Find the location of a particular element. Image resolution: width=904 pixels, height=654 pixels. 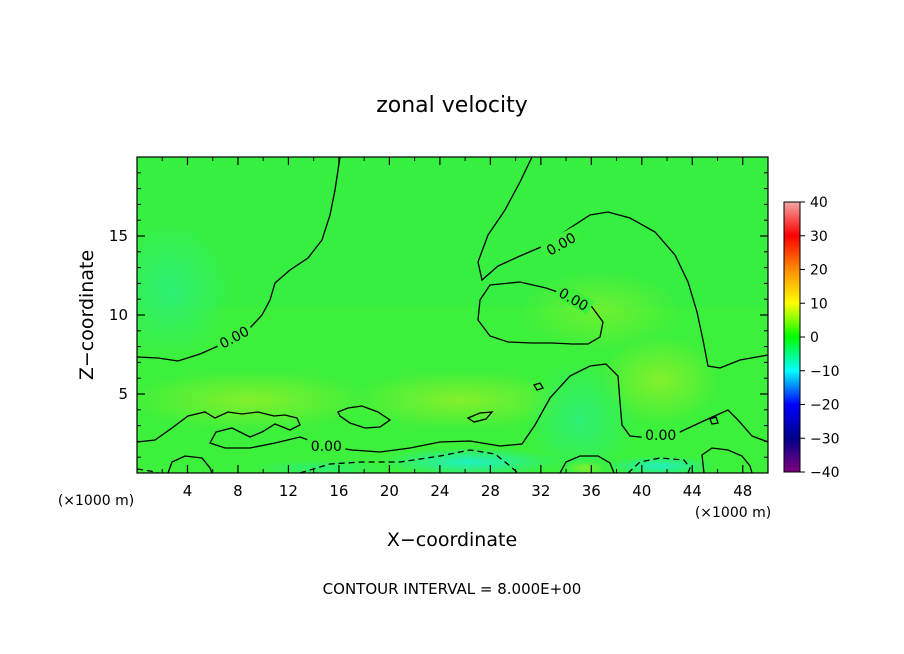

colorbar-tick-label: 40 is located at coordinates (819, 203).